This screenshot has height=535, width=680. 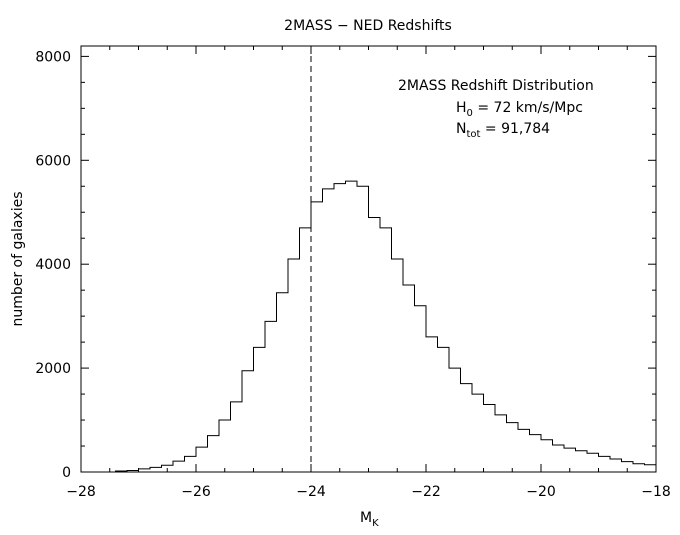 I want to click on y-tick-label: 6000, so click(x=53, y=161).